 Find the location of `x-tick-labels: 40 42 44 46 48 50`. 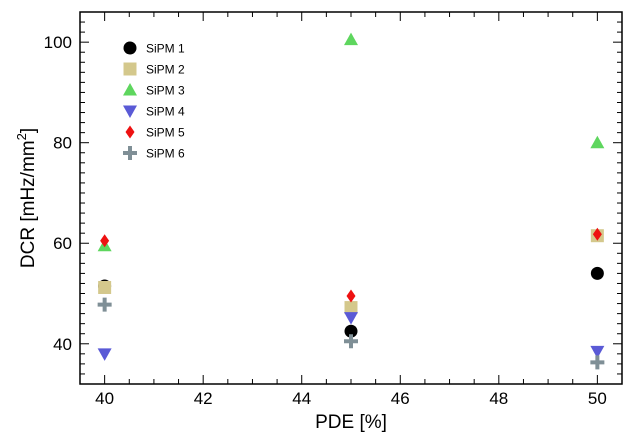

x-tick-labels: 40 42 44 46 48 50 is located at coordinates (351, 398).